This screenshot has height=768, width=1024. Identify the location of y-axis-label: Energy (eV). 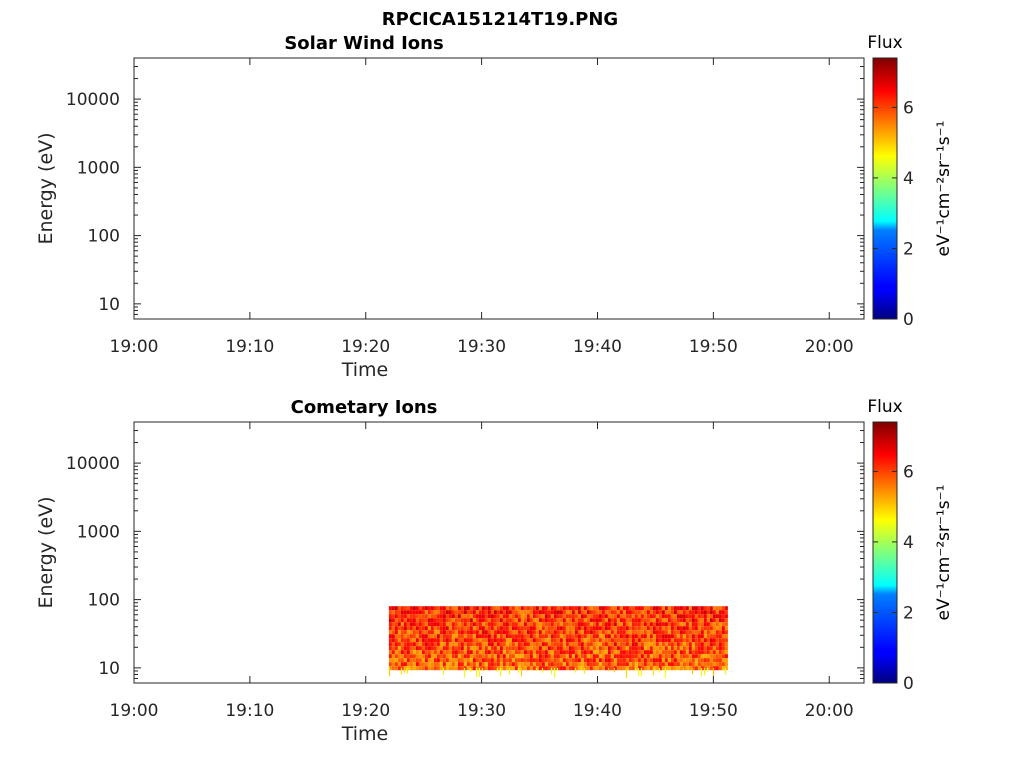
(46, 552).